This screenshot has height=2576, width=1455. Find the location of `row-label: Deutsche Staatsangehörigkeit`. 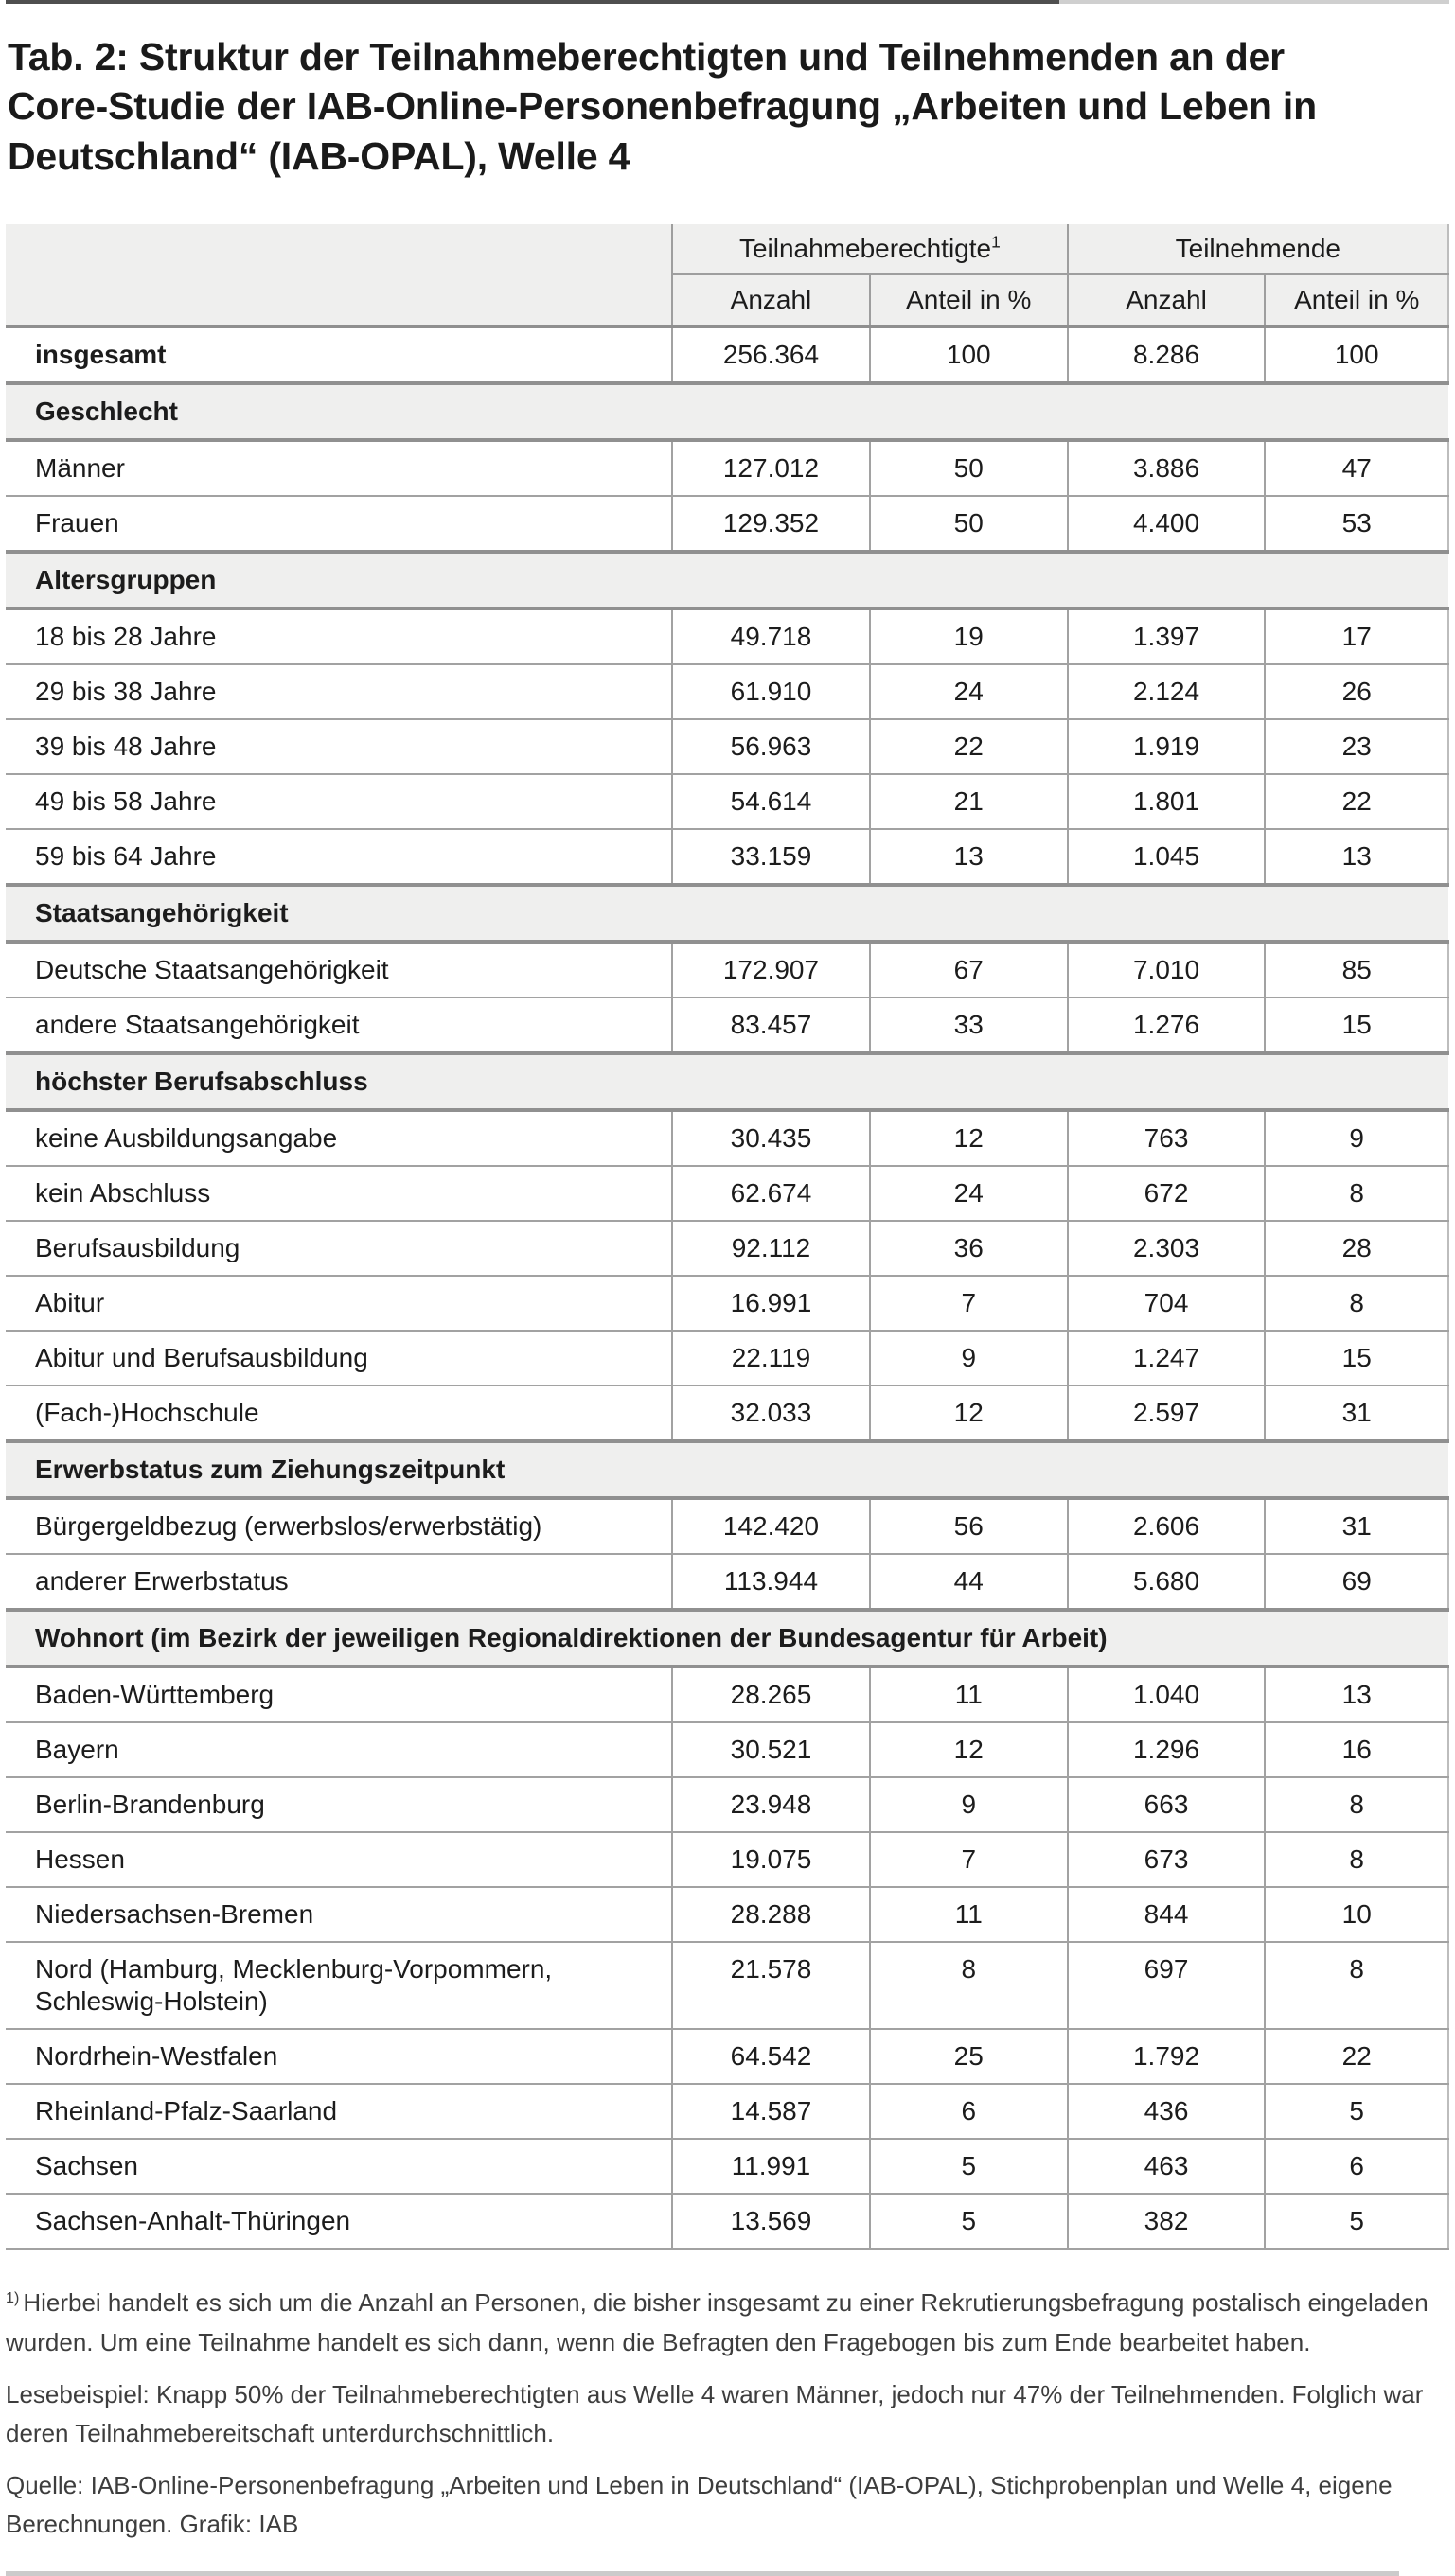

row-label: Deutsche Staatsangehörigkeit is located at coordinates (339, 970).